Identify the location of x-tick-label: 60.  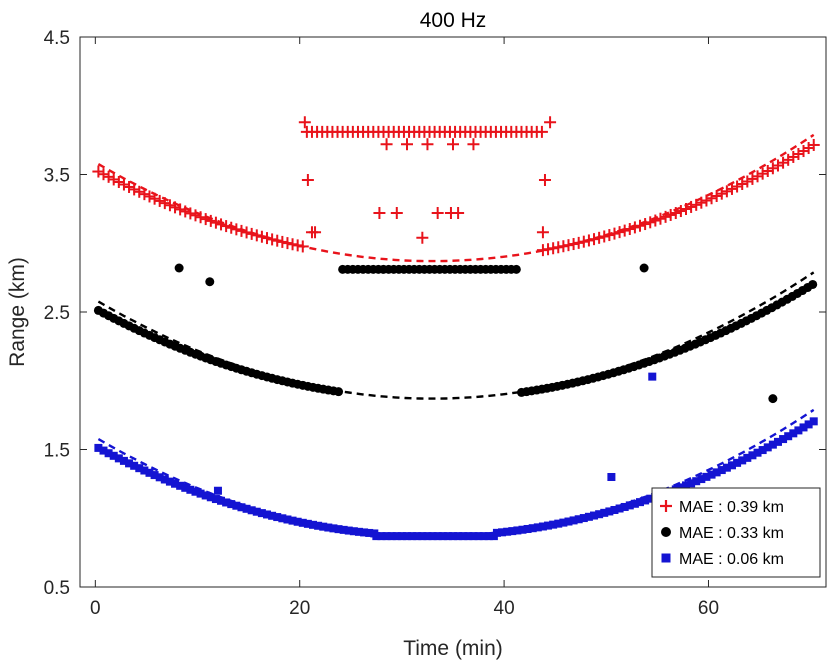
(708, 608).